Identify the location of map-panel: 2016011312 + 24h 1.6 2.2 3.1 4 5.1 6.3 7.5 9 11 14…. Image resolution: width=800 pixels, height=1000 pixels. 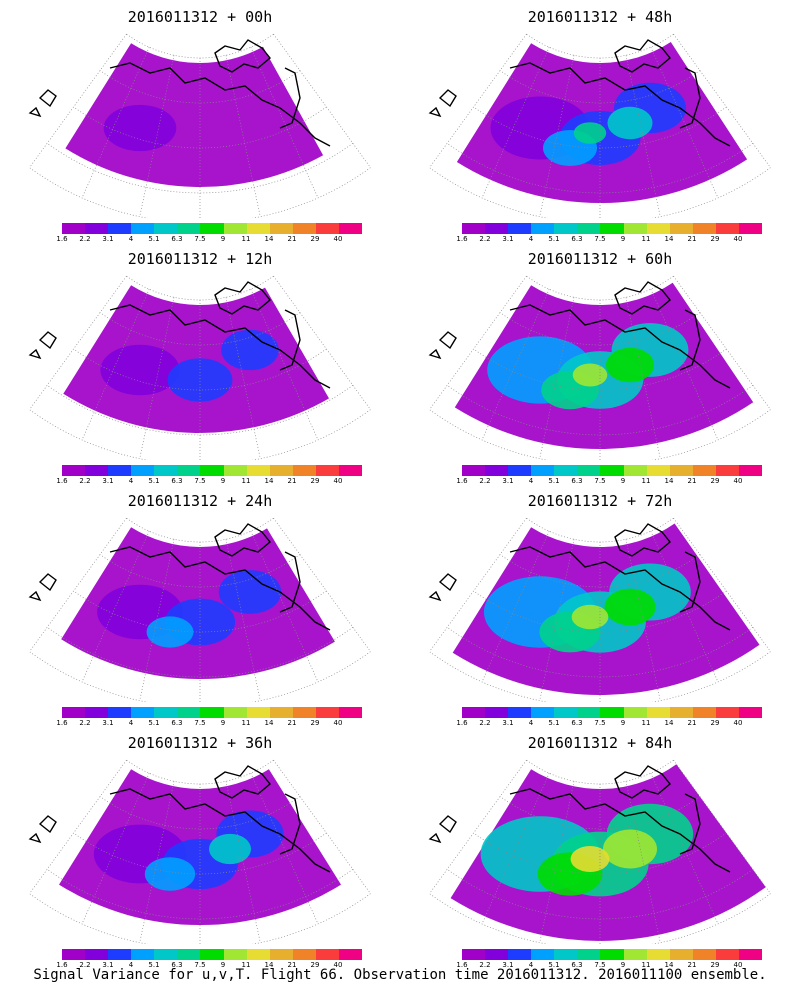
(200, 605).